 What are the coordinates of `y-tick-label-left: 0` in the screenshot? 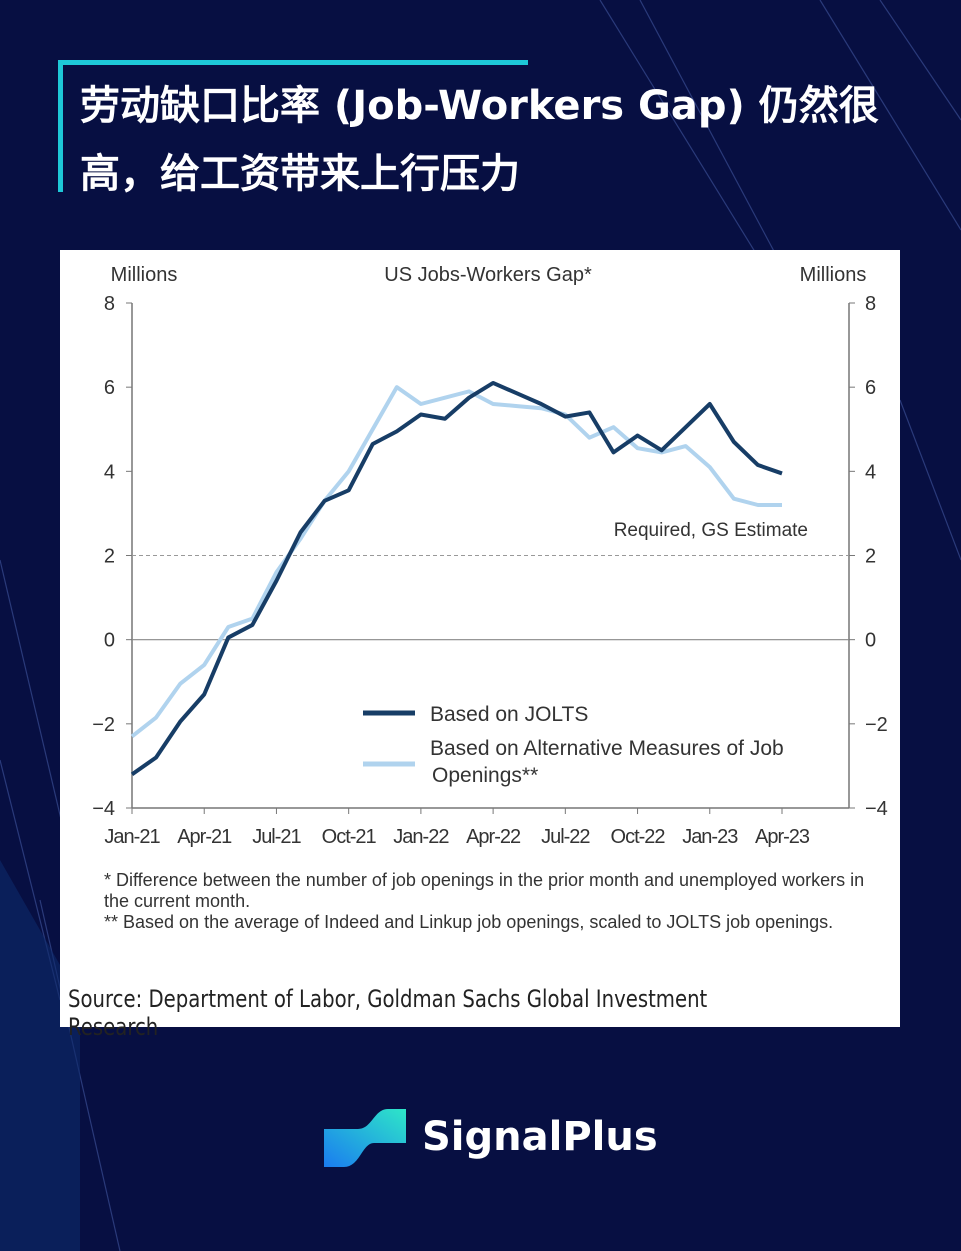 It's located at (109, 641).